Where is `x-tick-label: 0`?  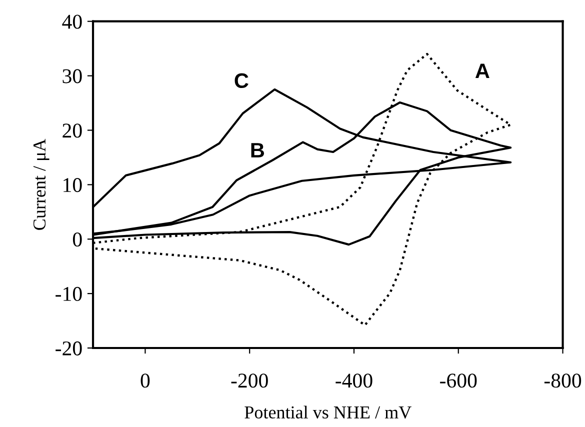
x-tick-label: 0 is located at coordinates (145, 381).